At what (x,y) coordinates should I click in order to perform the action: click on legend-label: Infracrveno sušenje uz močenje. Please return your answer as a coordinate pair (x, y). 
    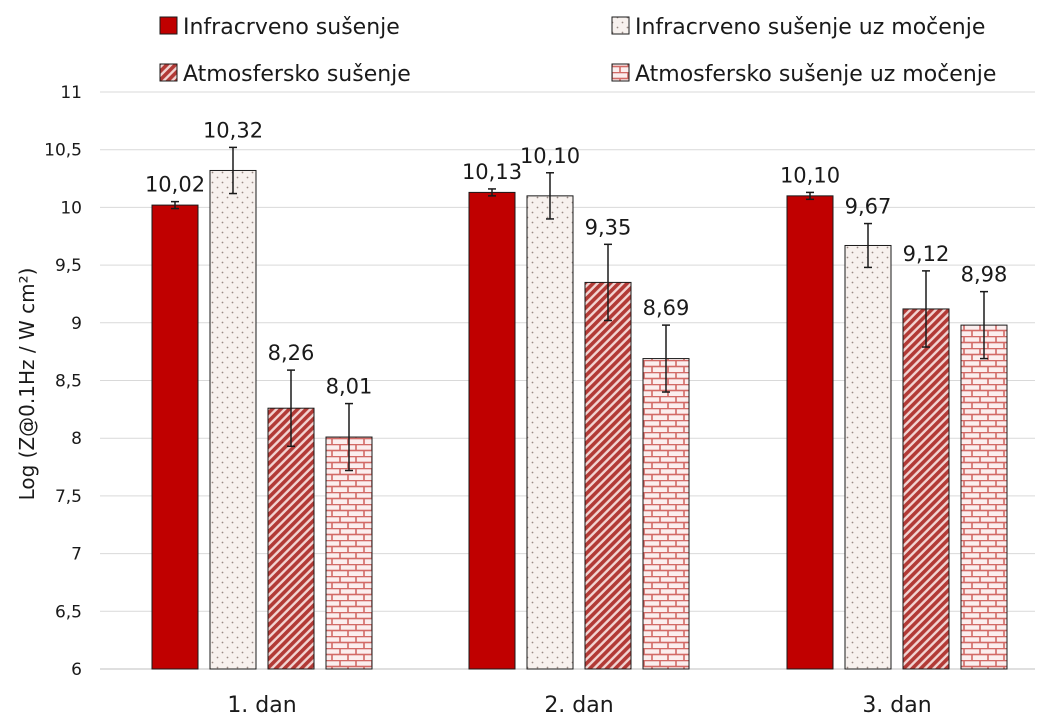
    Looking at the image, I should click on (810, 27).